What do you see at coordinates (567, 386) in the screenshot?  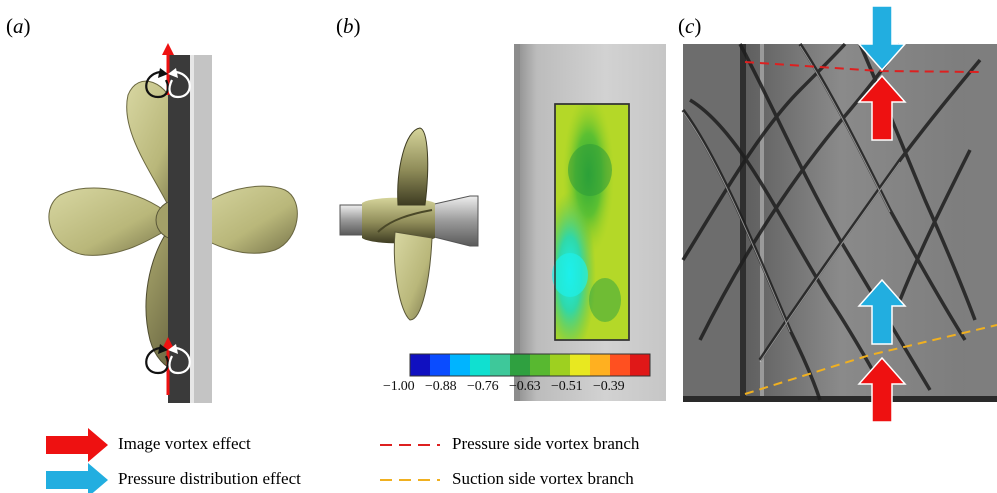 I see `colorbar-tick: −0.51` at bounding box center [567, 386].